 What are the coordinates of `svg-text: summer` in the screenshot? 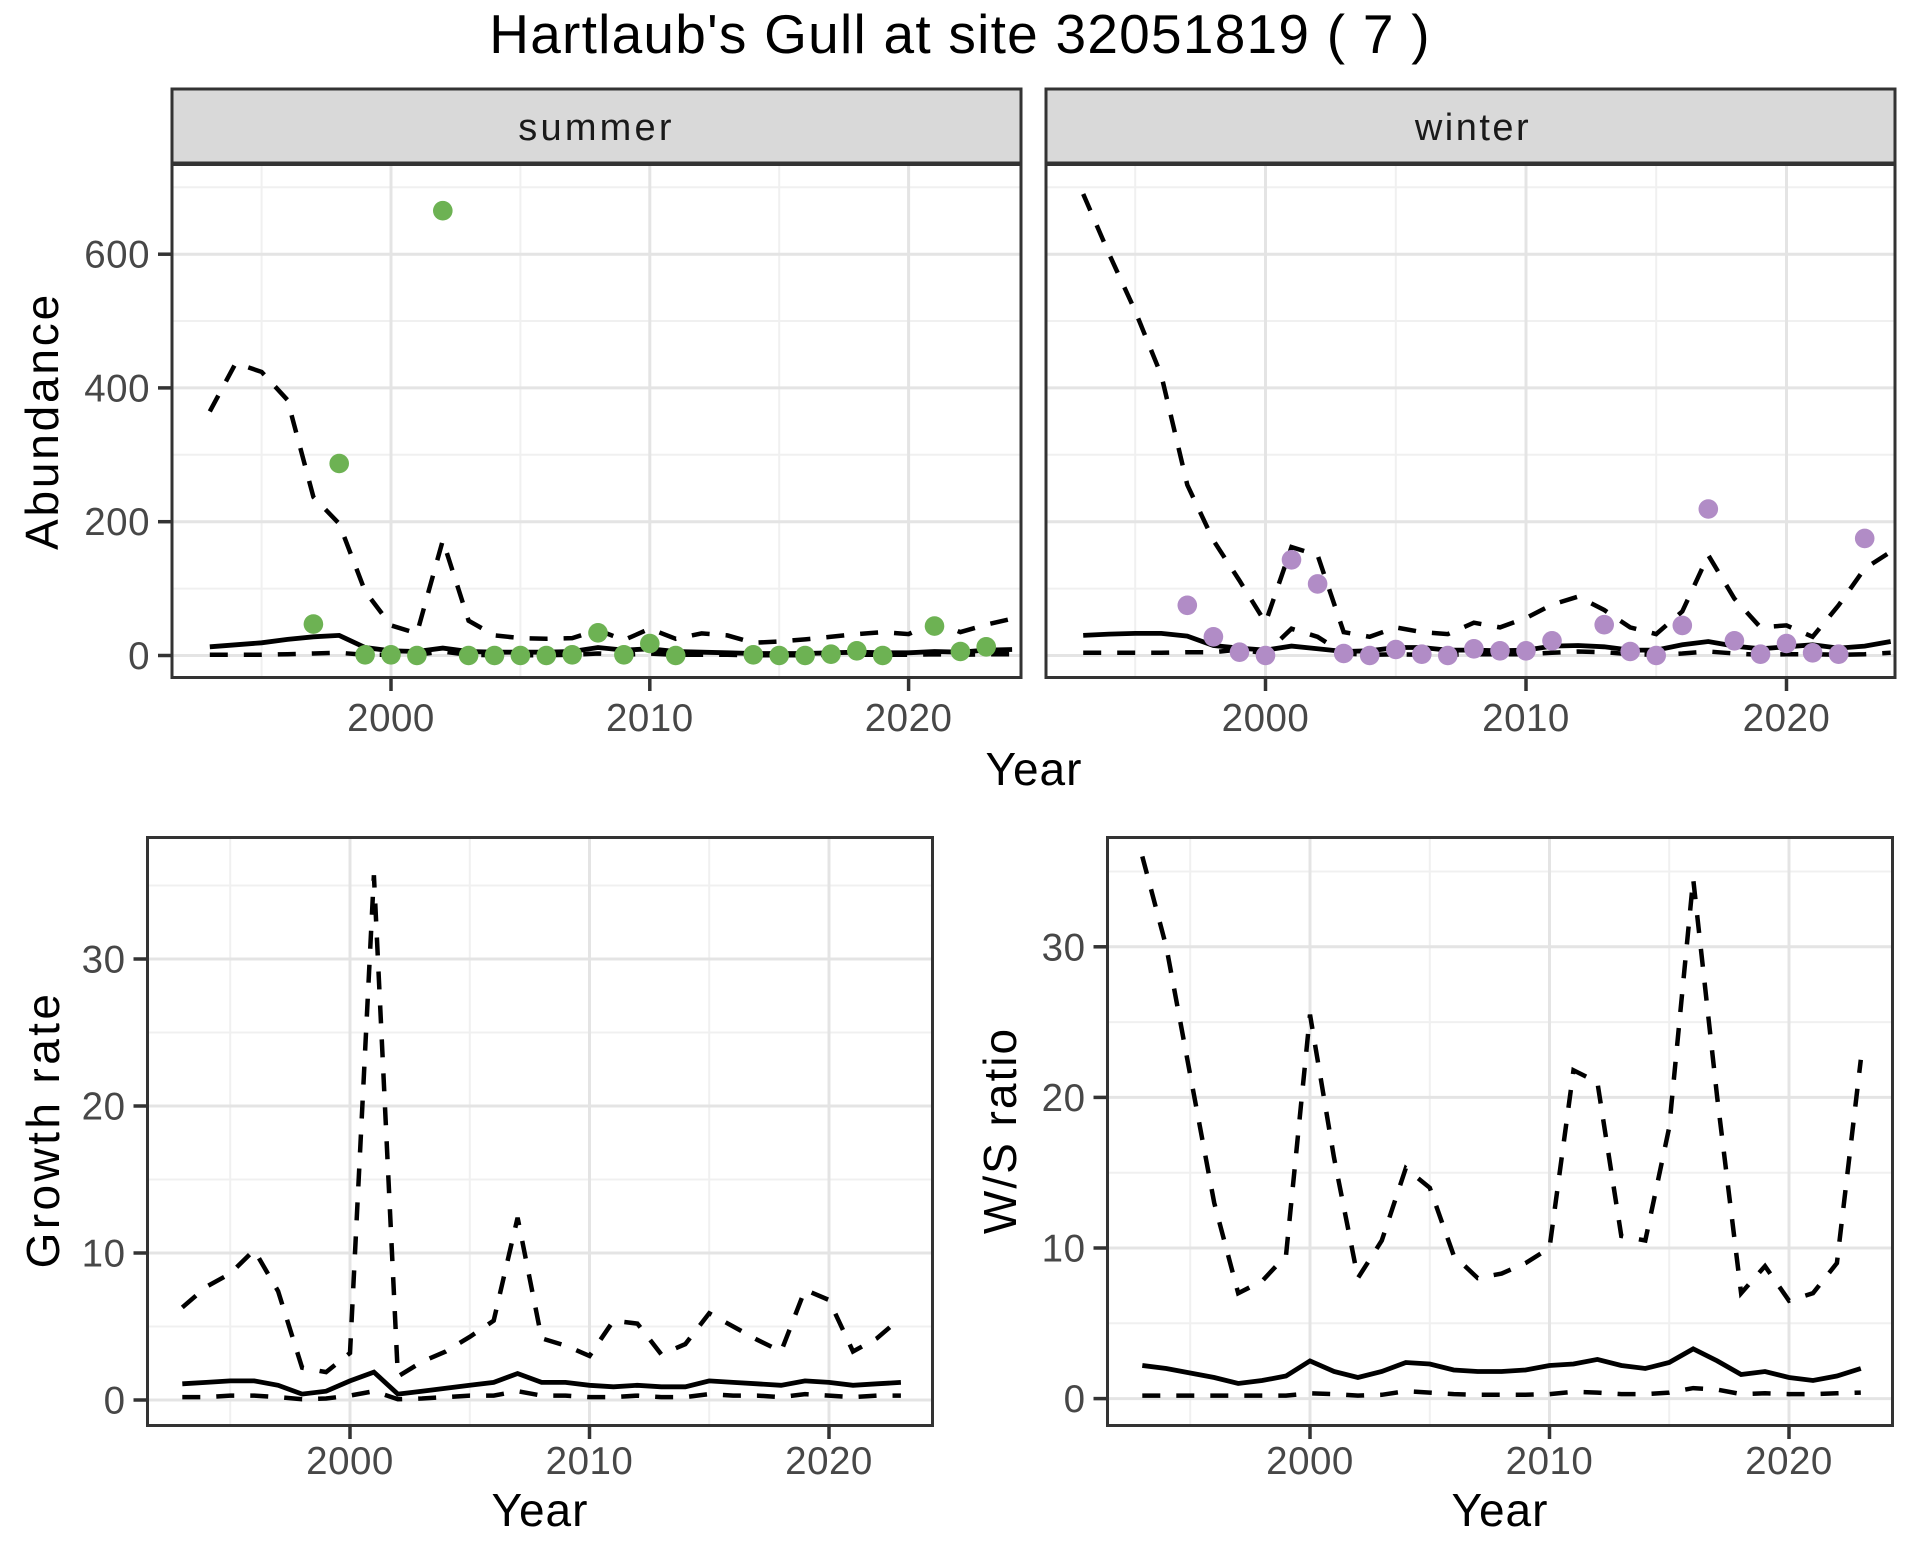 It's located at (596, 128).